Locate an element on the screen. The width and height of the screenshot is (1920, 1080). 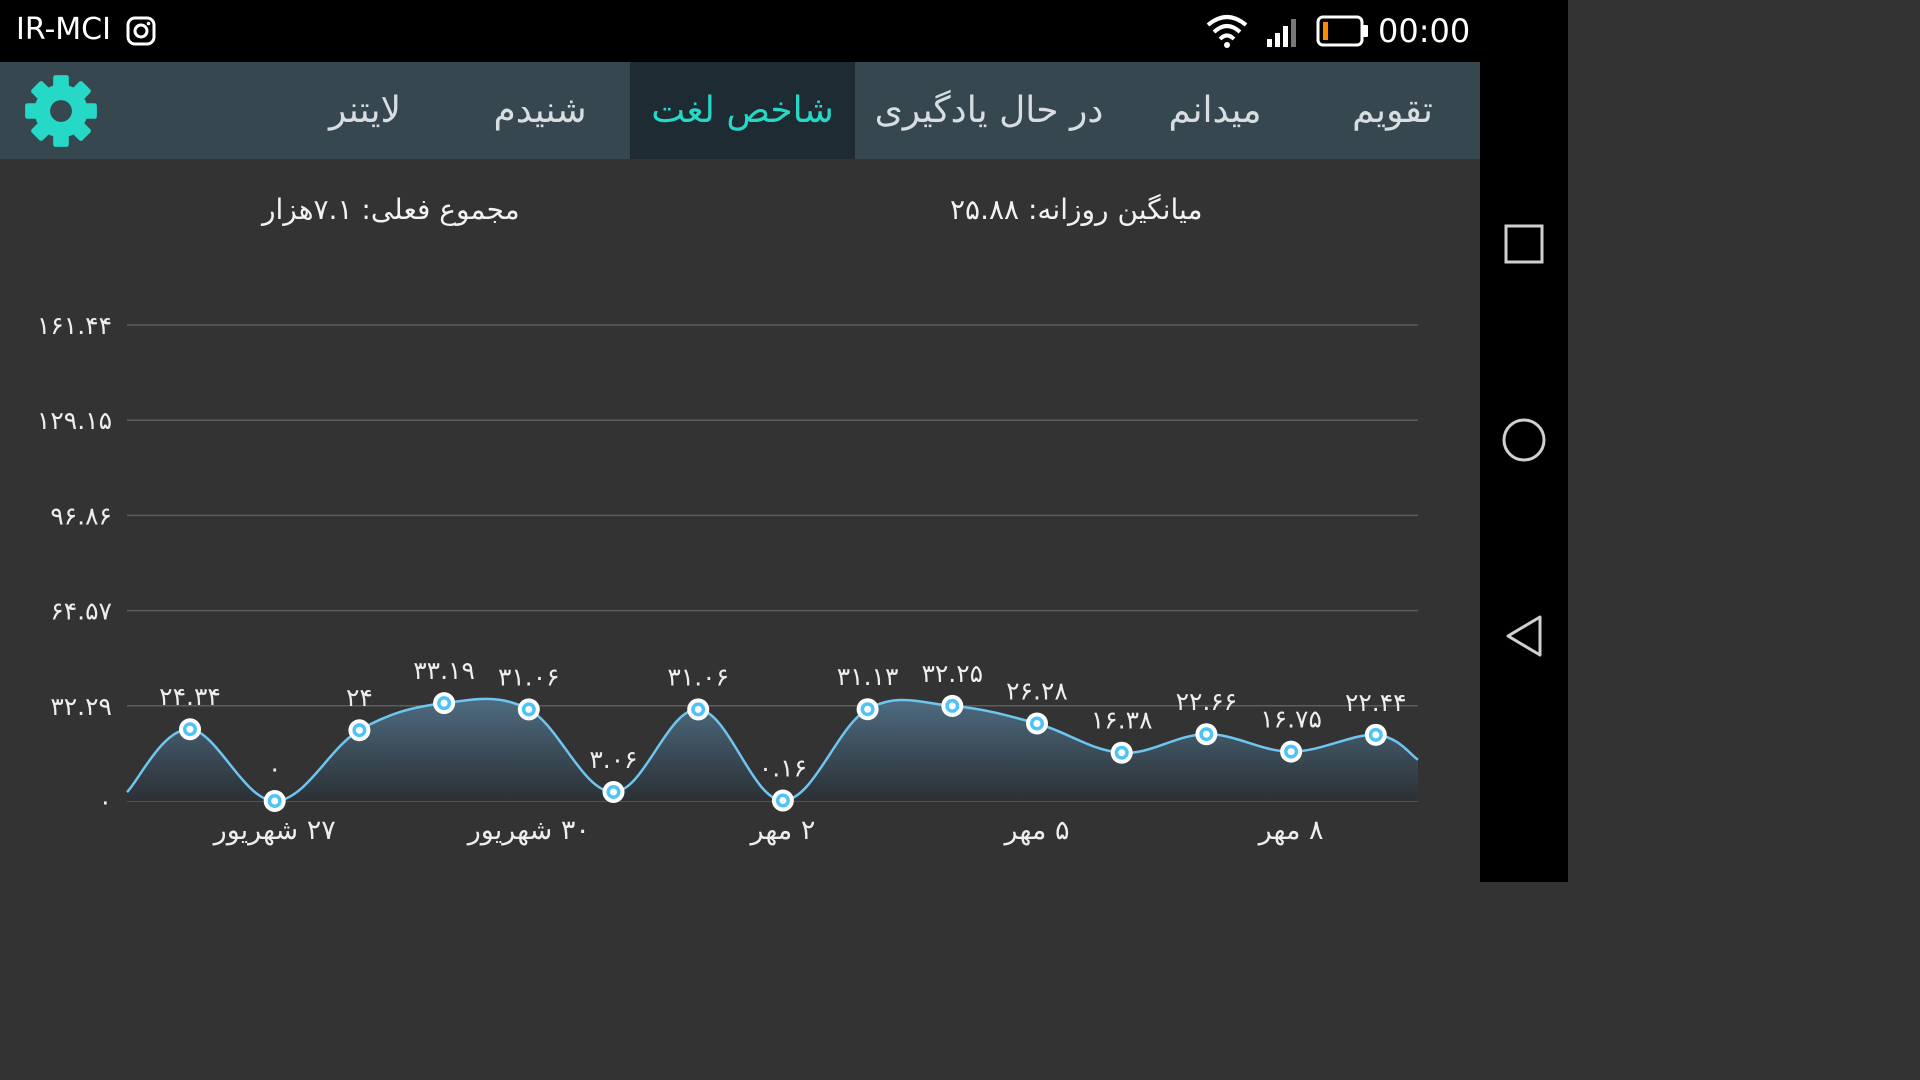
data-label: ۰ is located at coordinates (274, 768).